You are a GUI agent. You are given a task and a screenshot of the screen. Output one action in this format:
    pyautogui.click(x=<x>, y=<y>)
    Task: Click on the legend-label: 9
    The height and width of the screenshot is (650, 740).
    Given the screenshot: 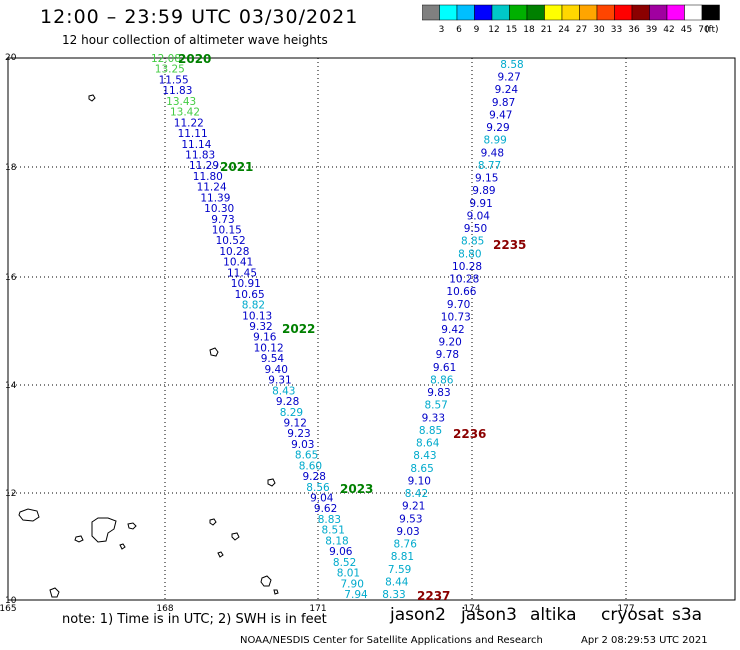 What is the action you would take?
    pyautogui.click(x=477, y=30)
    